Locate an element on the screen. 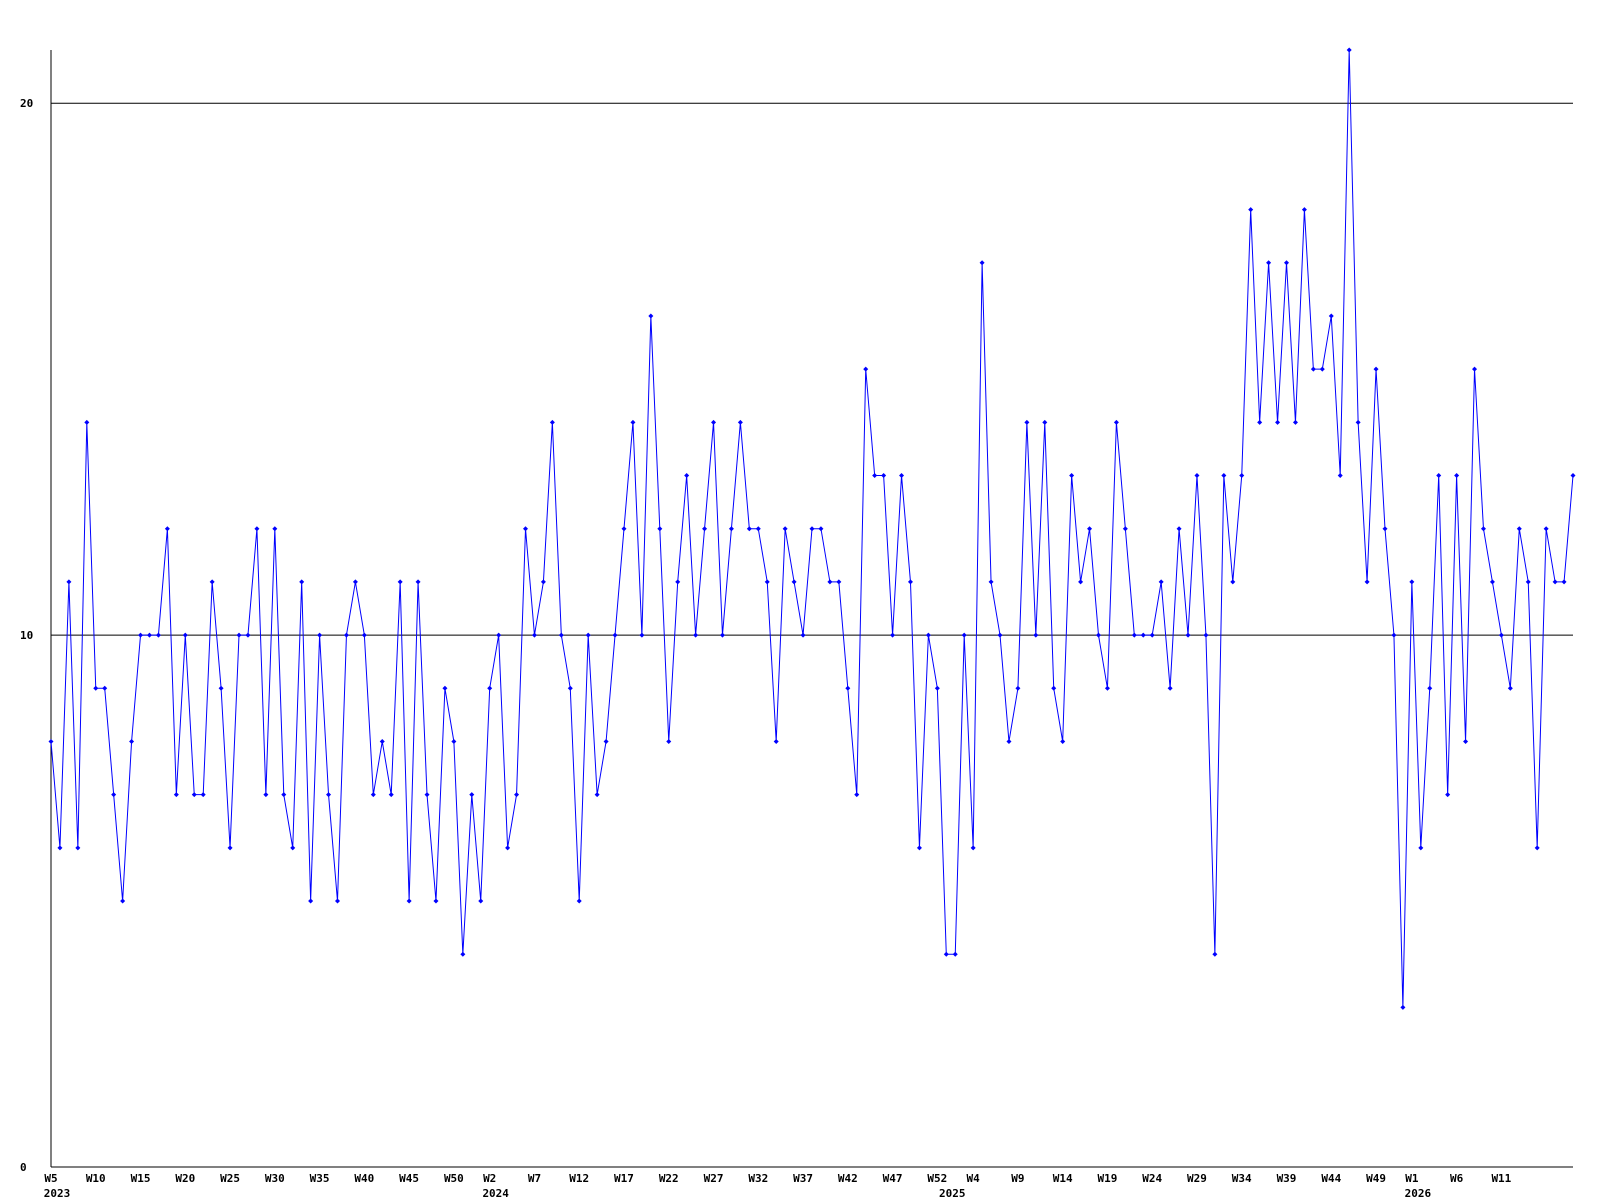 The height and width of the screenshot is (1200, 1600). x-year-label: 2024 is located at coordinates (495, 1193).